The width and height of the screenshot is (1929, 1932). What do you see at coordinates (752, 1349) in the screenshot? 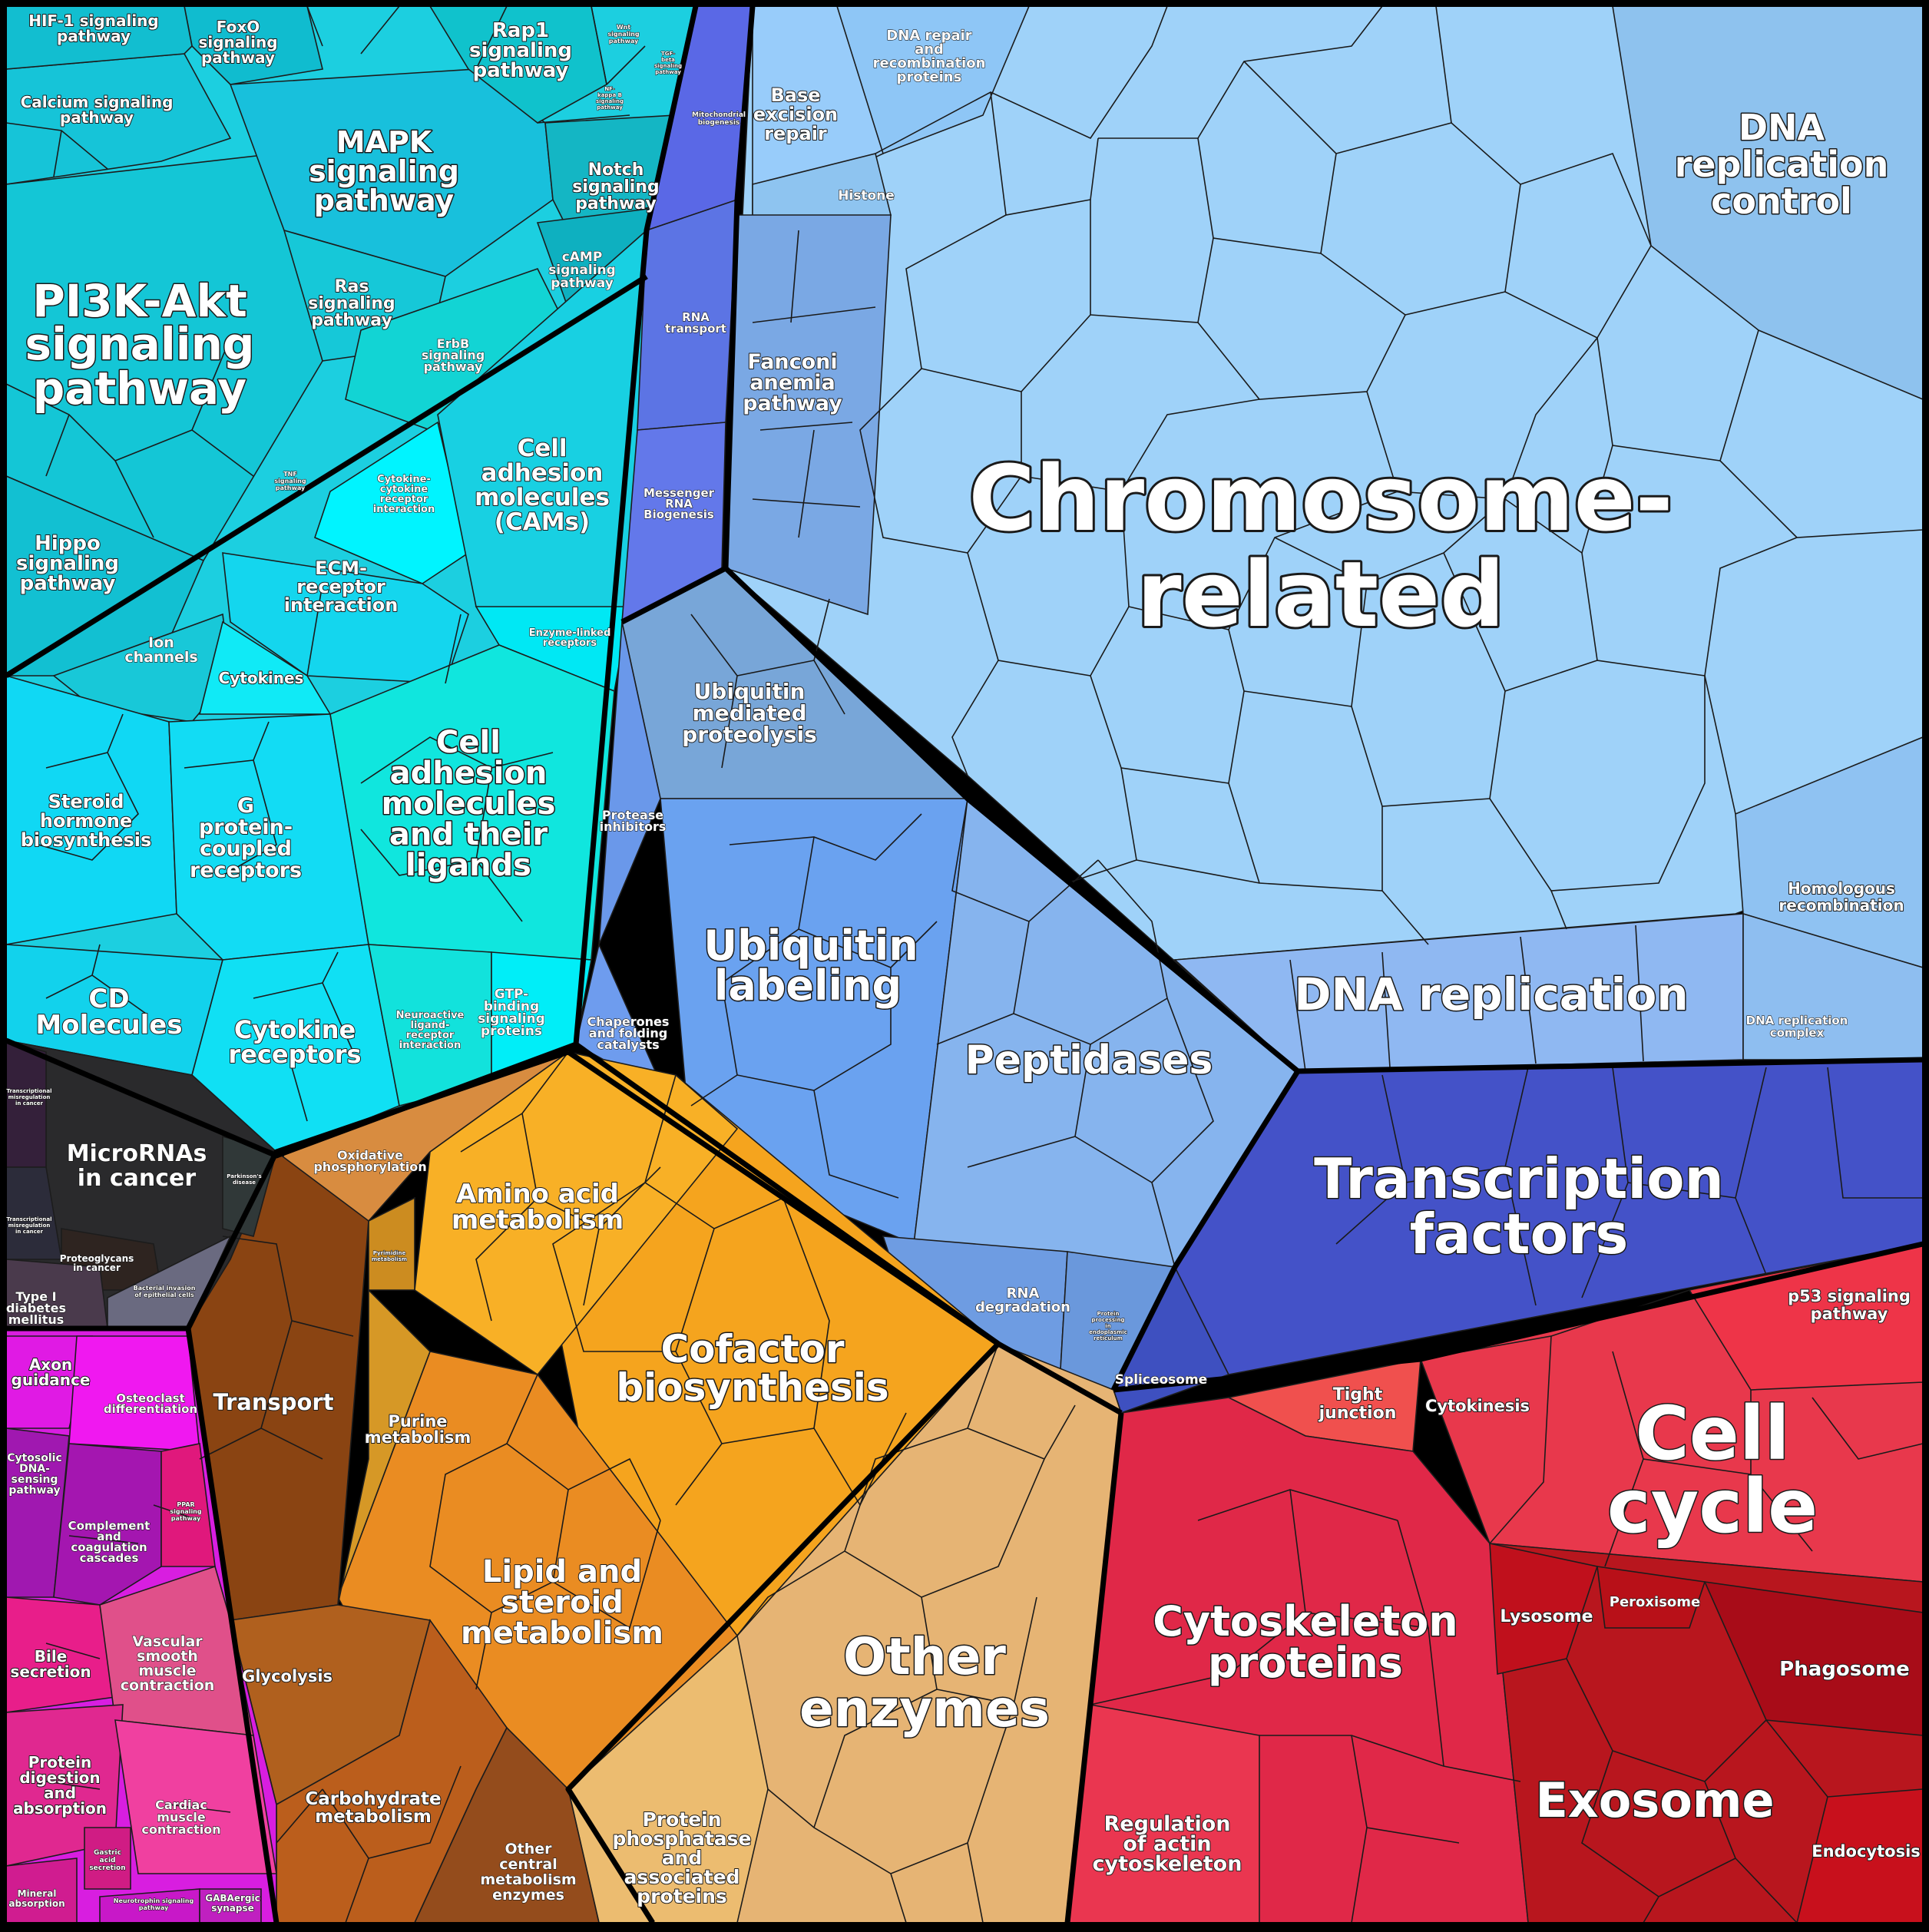
I see `label-cofactor: Cofactor` at bounding box center [752, 1349].